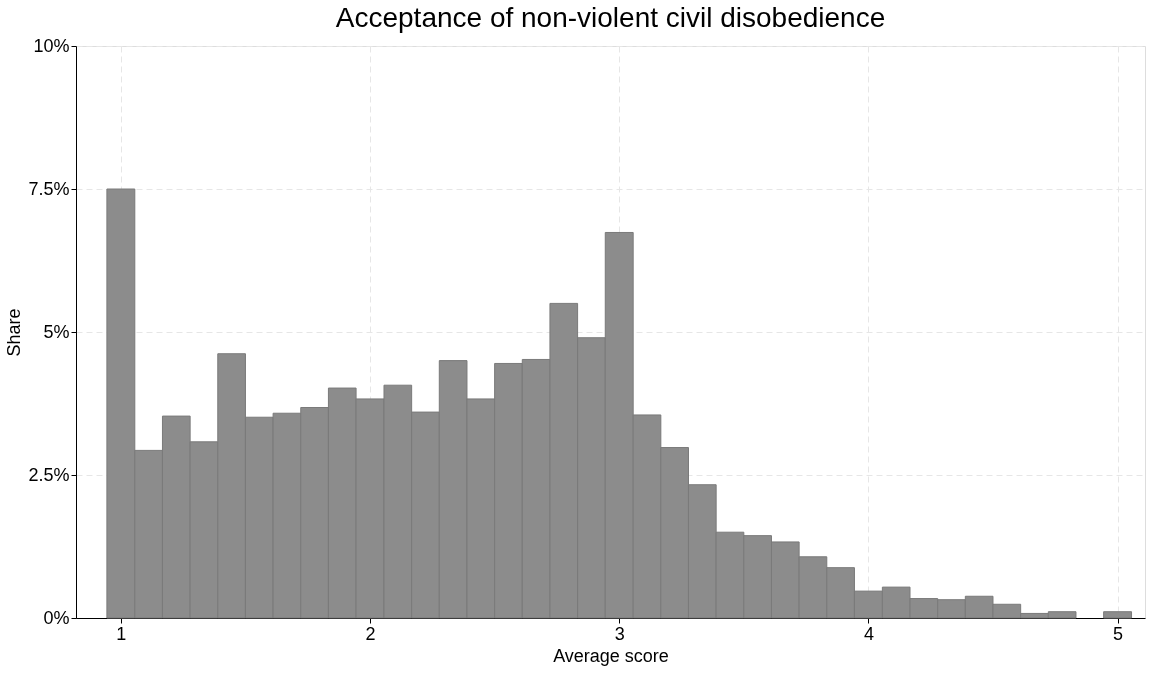  I want to click on x-tick-label: 4, so click(868, 633).